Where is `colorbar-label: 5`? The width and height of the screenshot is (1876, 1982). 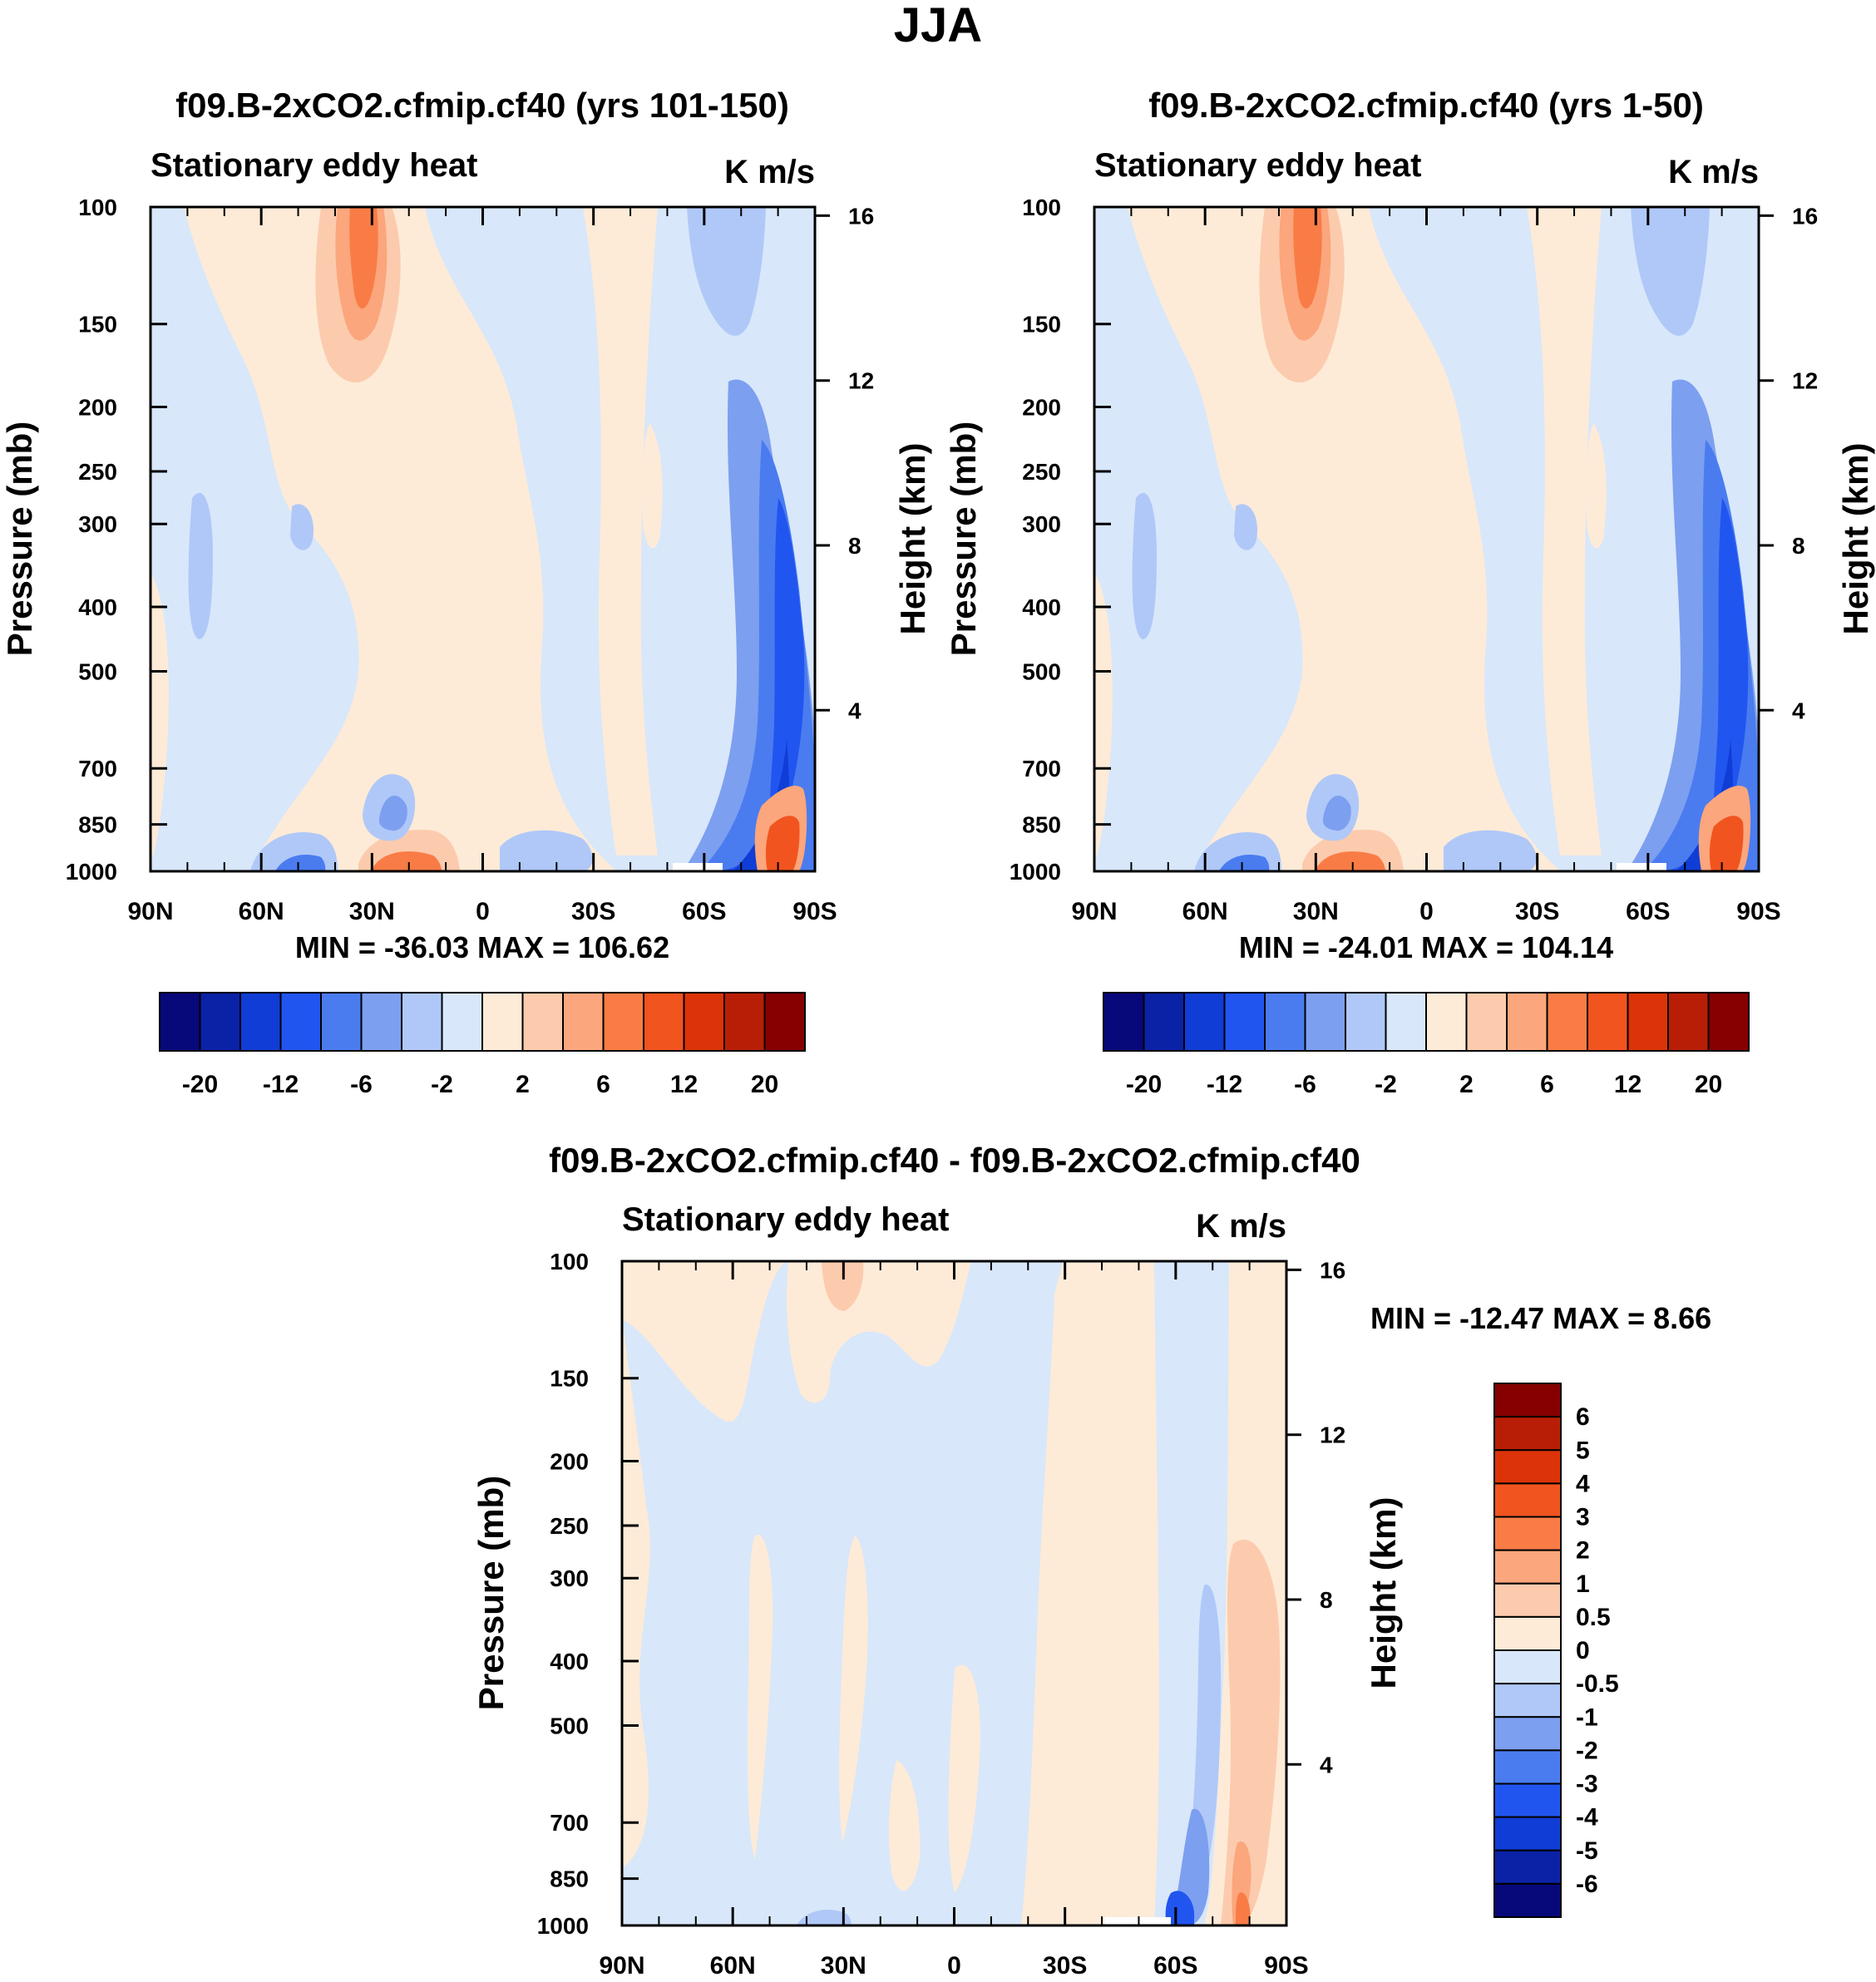 colorbar-label: 5 is located at coordinates (1583, 1450).